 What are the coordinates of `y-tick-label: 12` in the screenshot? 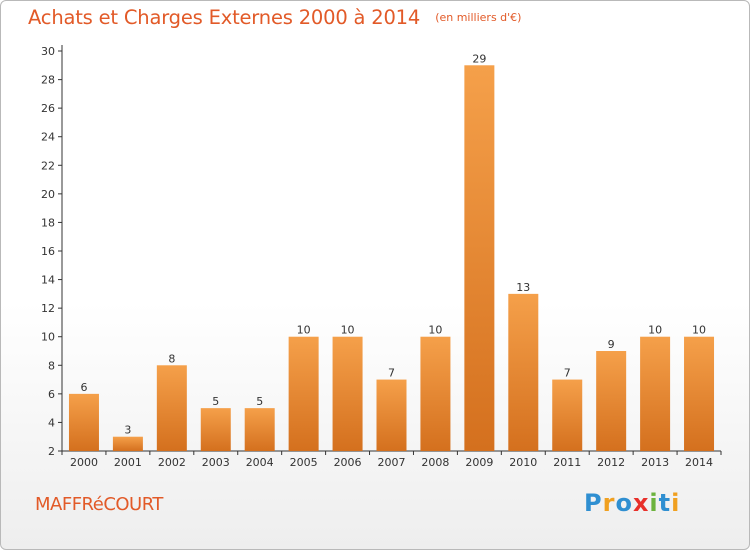 It's located at (48, 308).